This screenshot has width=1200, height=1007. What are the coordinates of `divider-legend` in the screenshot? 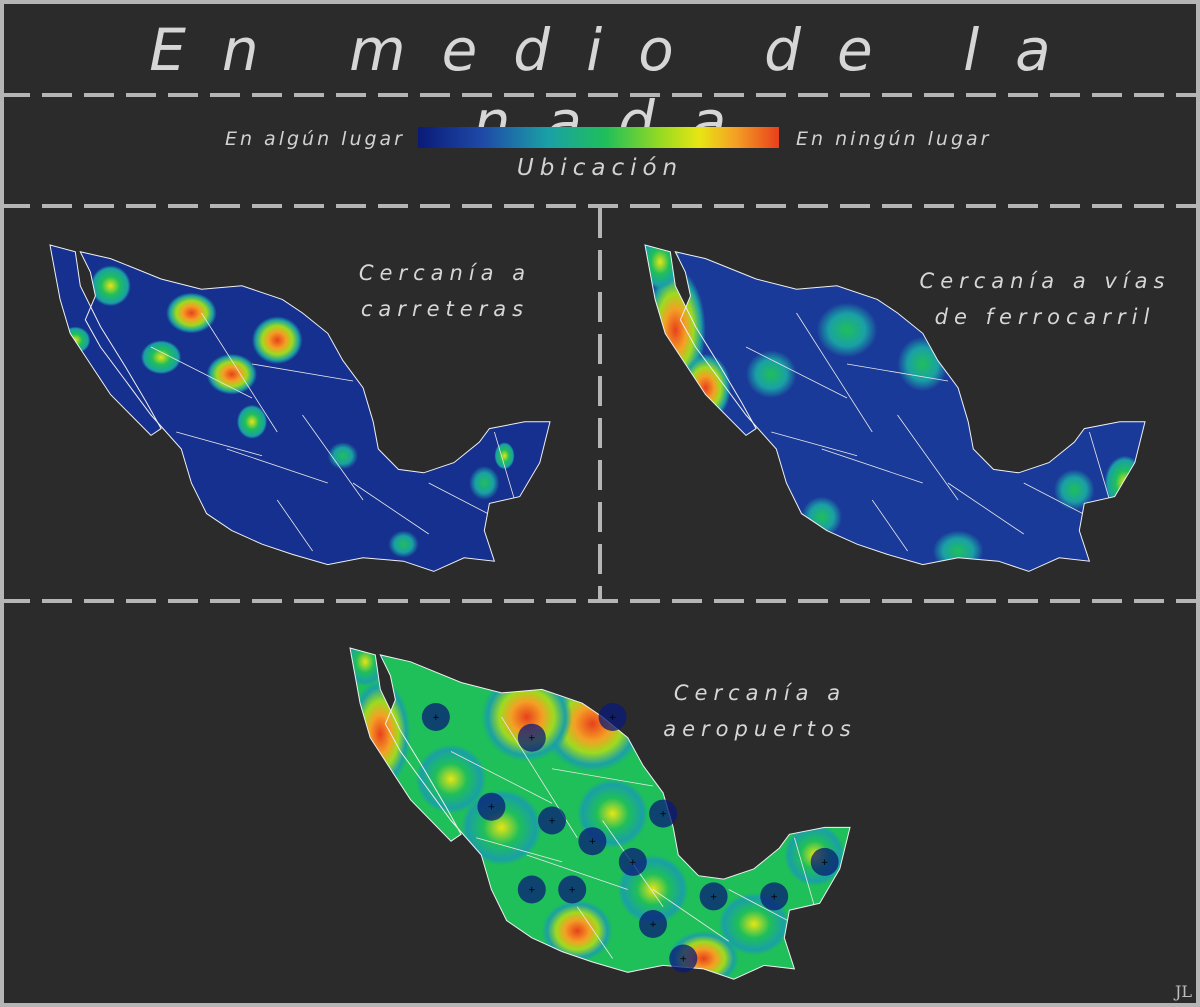 It's located at (600, 206).